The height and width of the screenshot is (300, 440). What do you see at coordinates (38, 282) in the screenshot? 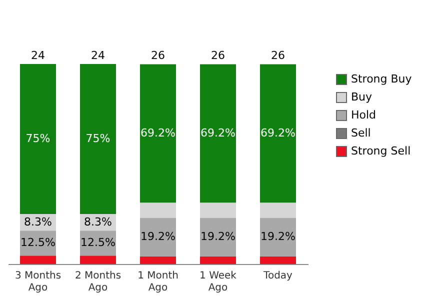
I see `x-tick-label: 3 Months Ago` at bounding box center [38, 282].